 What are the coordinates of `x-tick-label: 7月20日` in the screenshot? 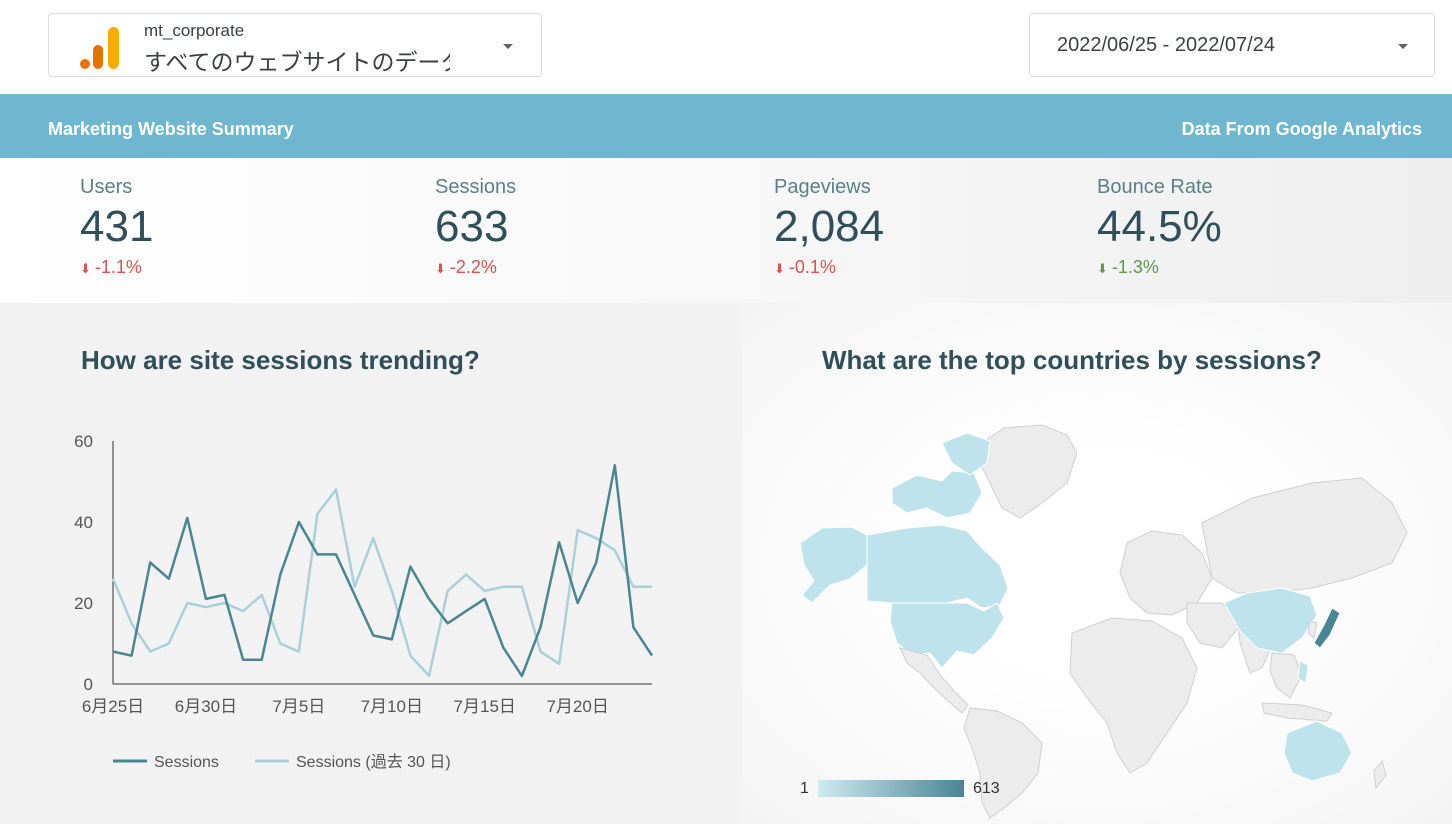 It's located at (577, 706).